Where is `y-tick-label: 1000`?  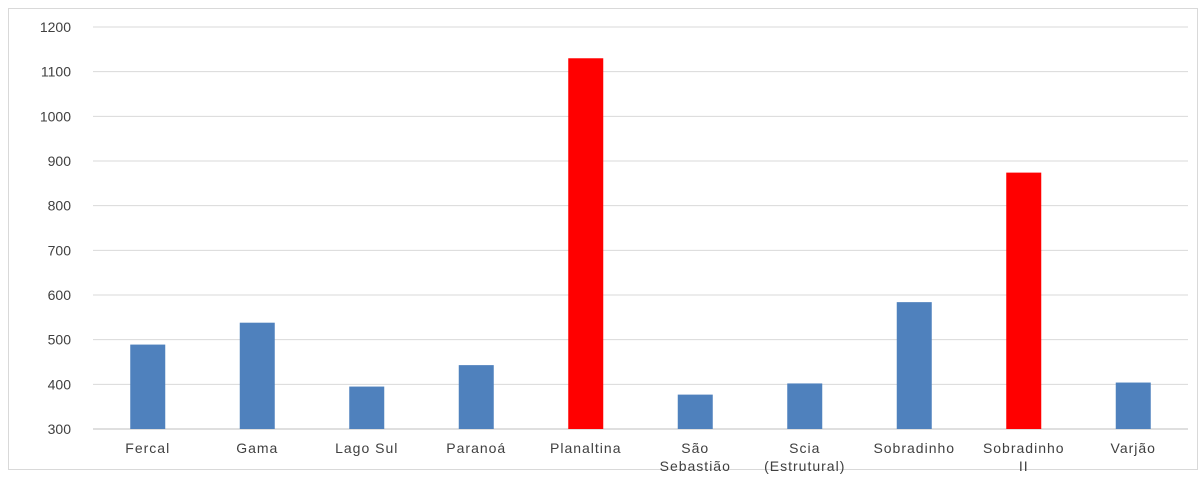 y-tick-label: 1000 is located at coordinates (55, 116).